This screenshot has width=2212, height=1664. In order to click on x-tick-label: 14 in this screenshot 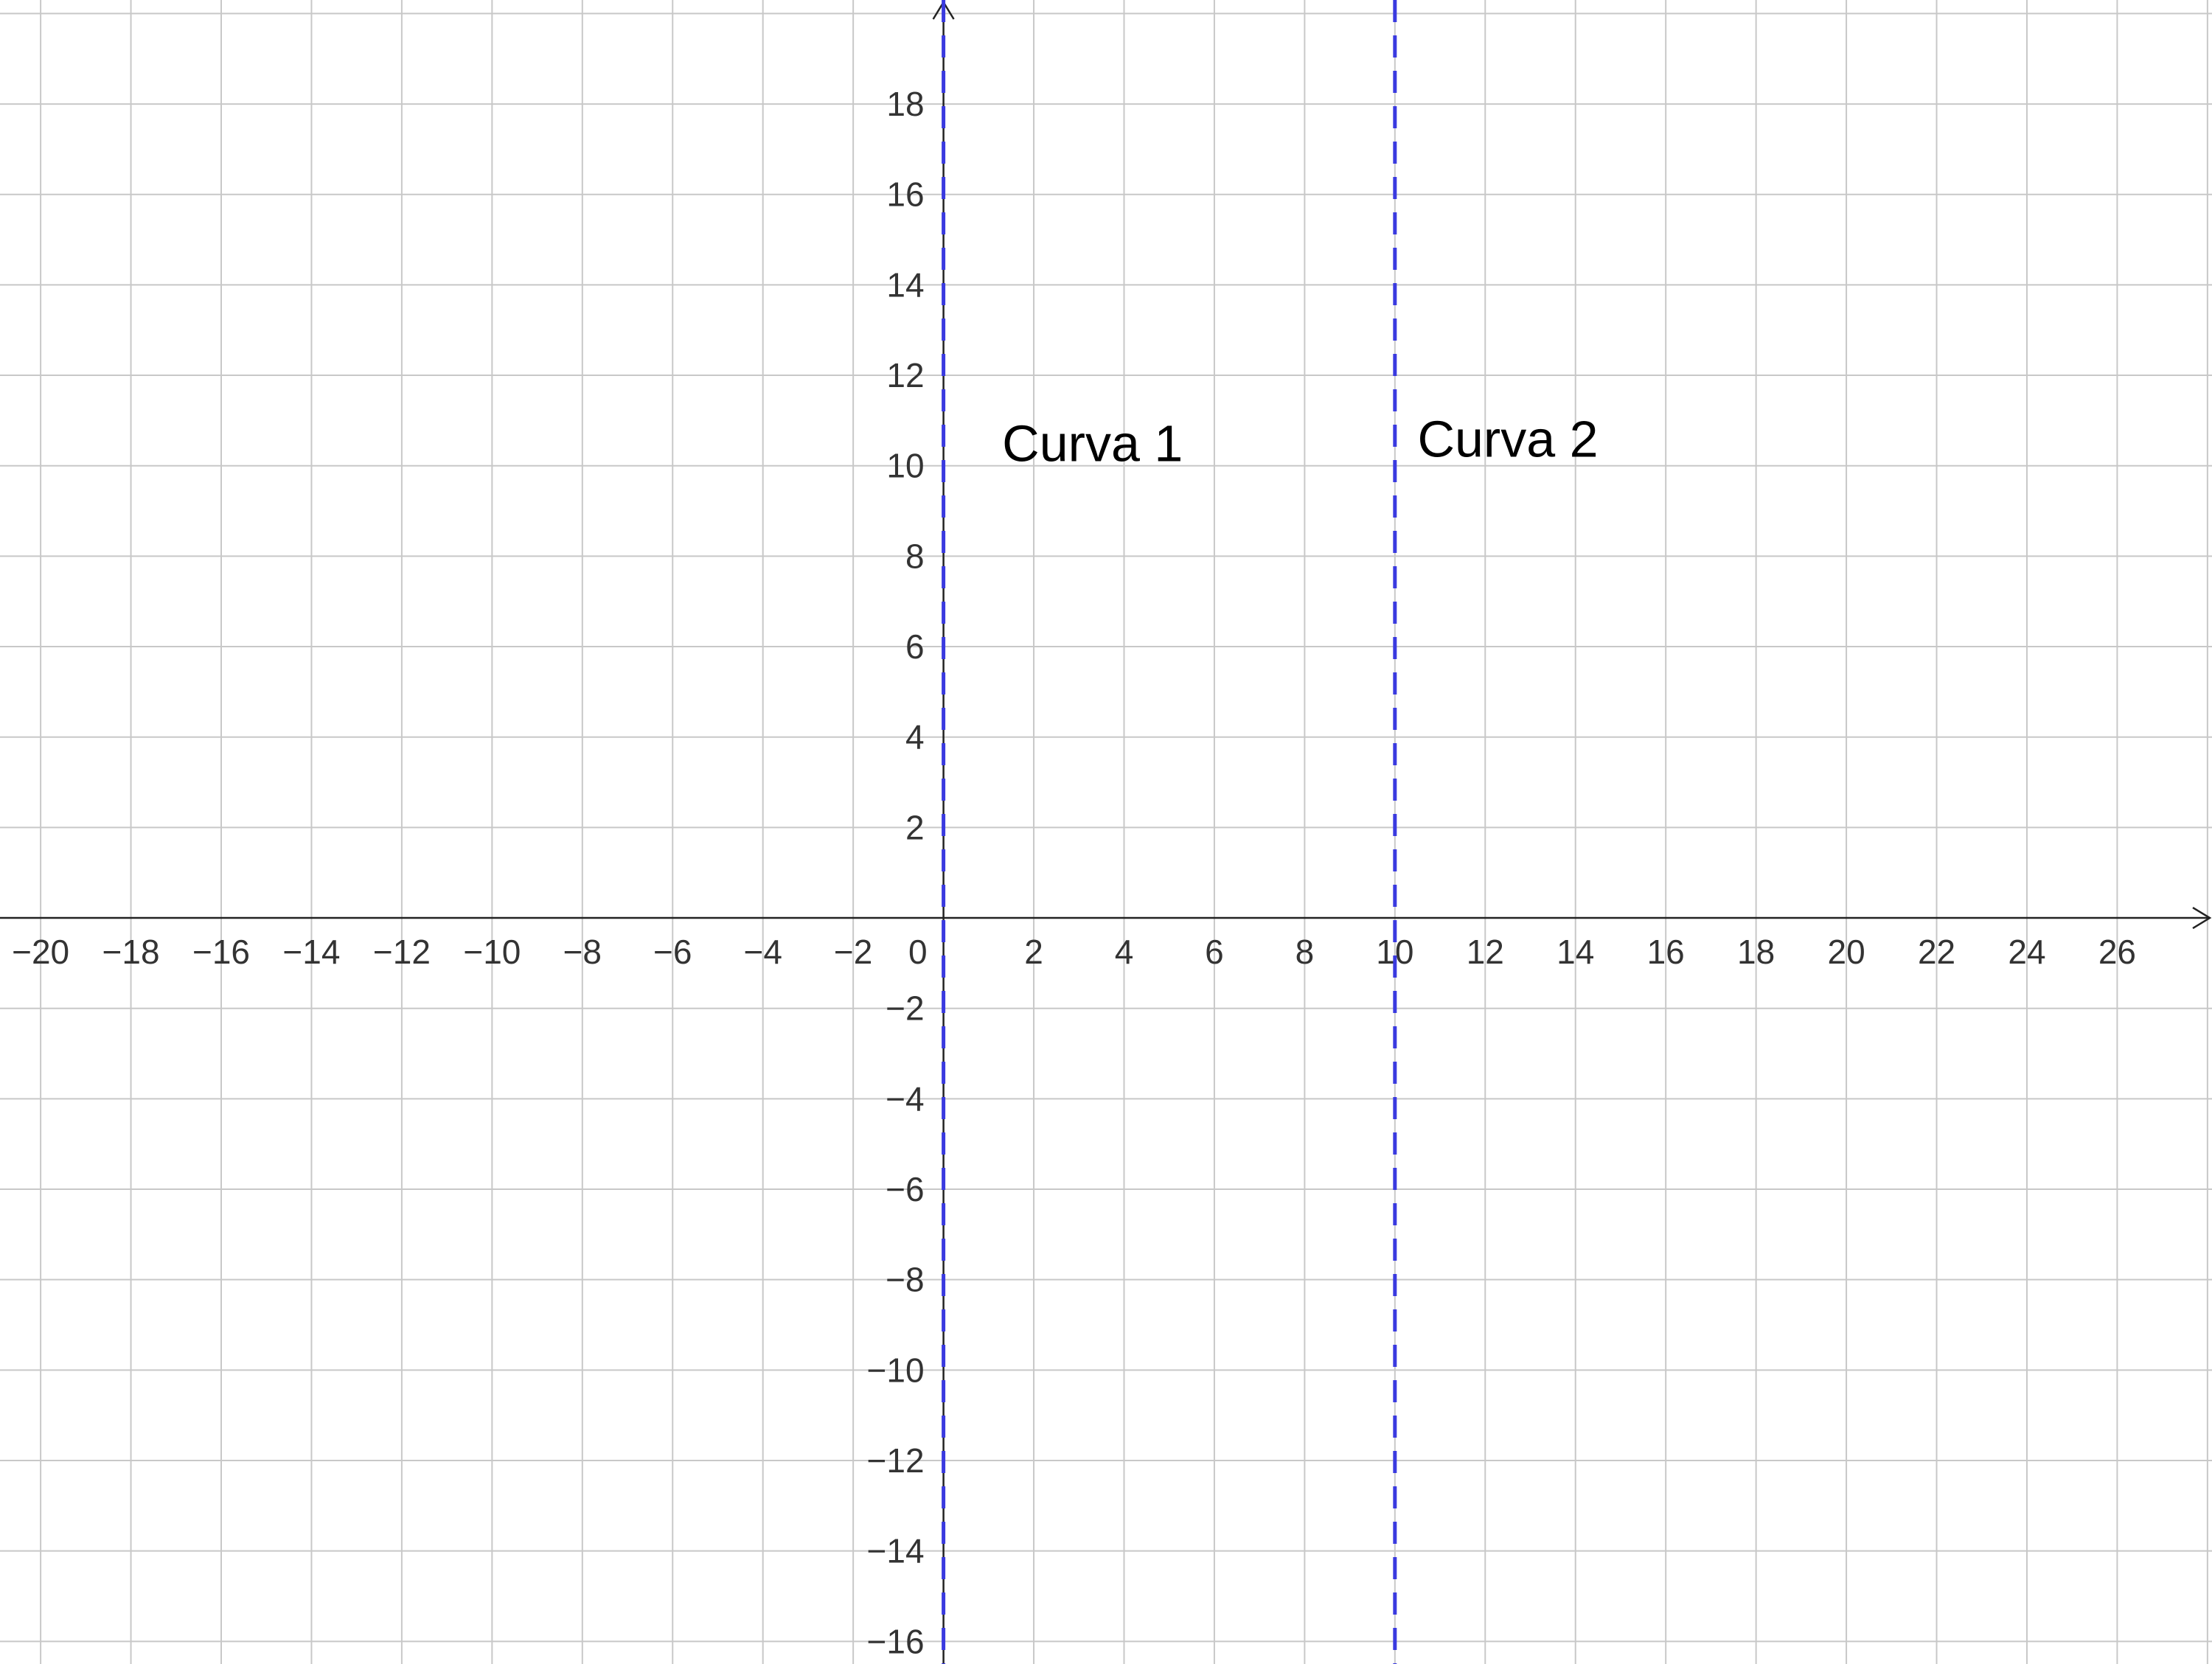, I will do `click(1575, 952)`.